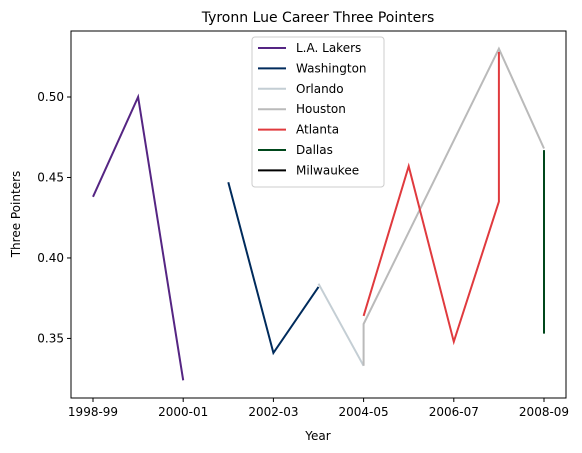  I want to click on y-axis-label: Three Pointers, so click(16, 215).